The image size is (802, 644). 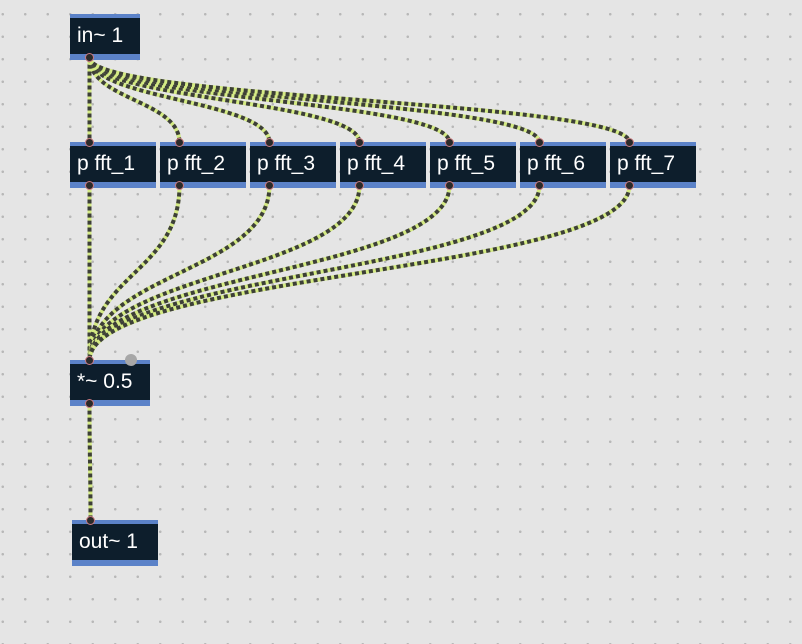 I want to click on patchcord-in1-to-fft6, so click(x=314, y=100).